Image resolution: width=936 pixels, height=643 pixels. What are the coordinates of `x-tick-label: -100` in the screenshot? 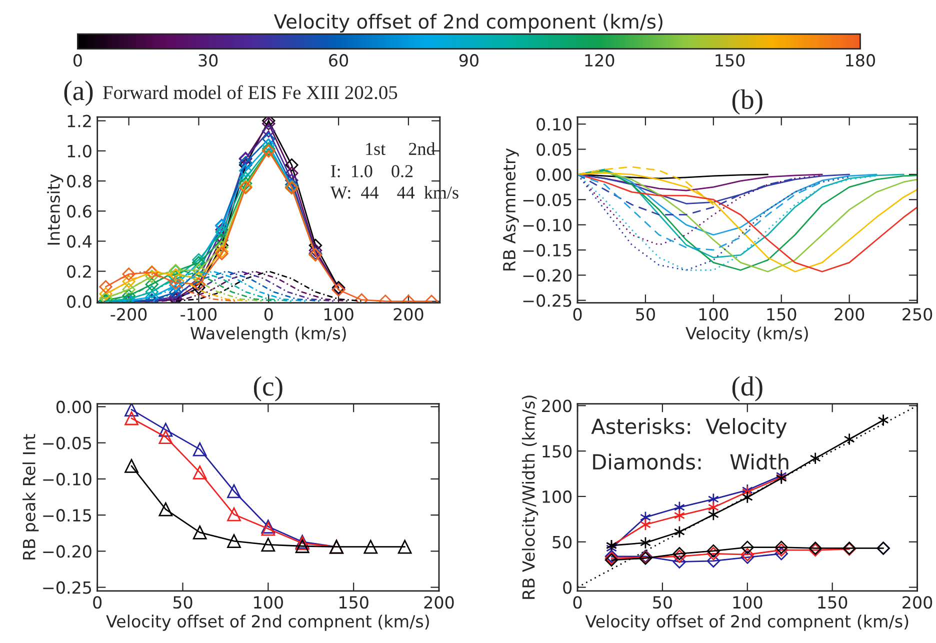 It's located at (198, 314).